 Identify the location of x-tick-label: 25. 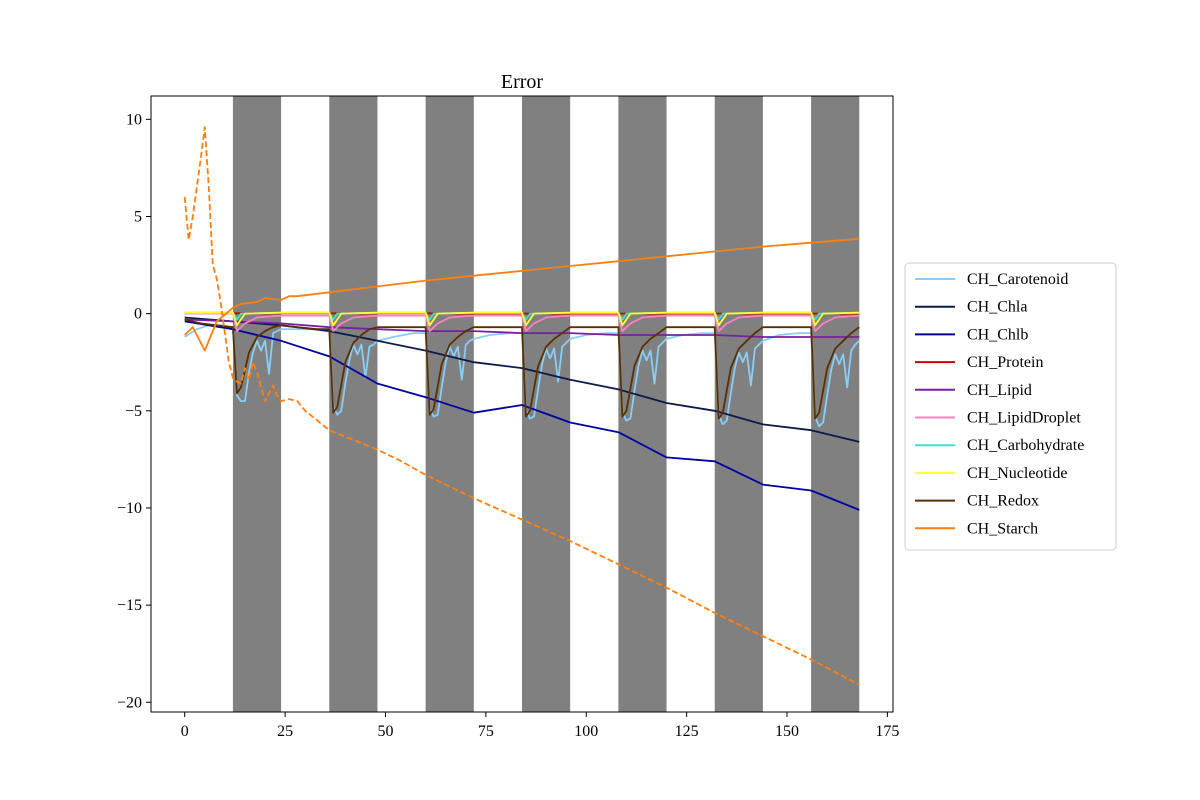
(285, 731).